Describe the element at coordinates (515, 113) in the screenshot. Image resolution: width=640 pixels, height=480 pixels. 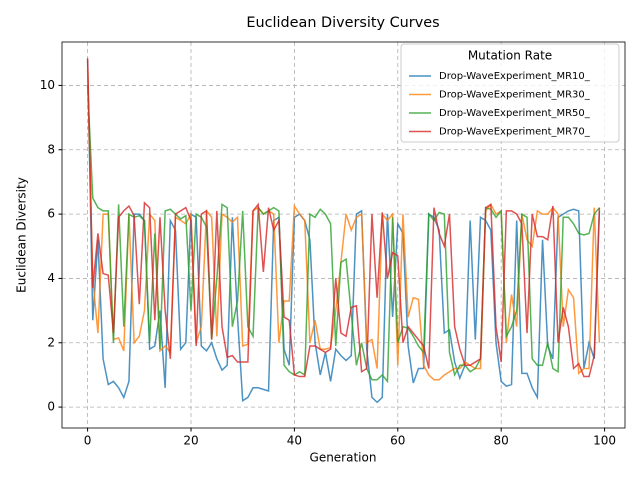
I see `legend-label: Drop-WaveExperiment_MR50_` at that location.